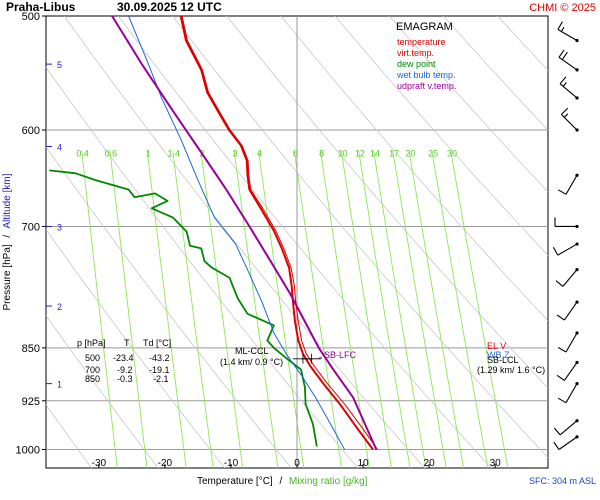 This screenshot has height=500, width=600. Describe the element at coordinates (562, 8) in the screenshot. I see `copyright: CHMI © 2025` at that location.